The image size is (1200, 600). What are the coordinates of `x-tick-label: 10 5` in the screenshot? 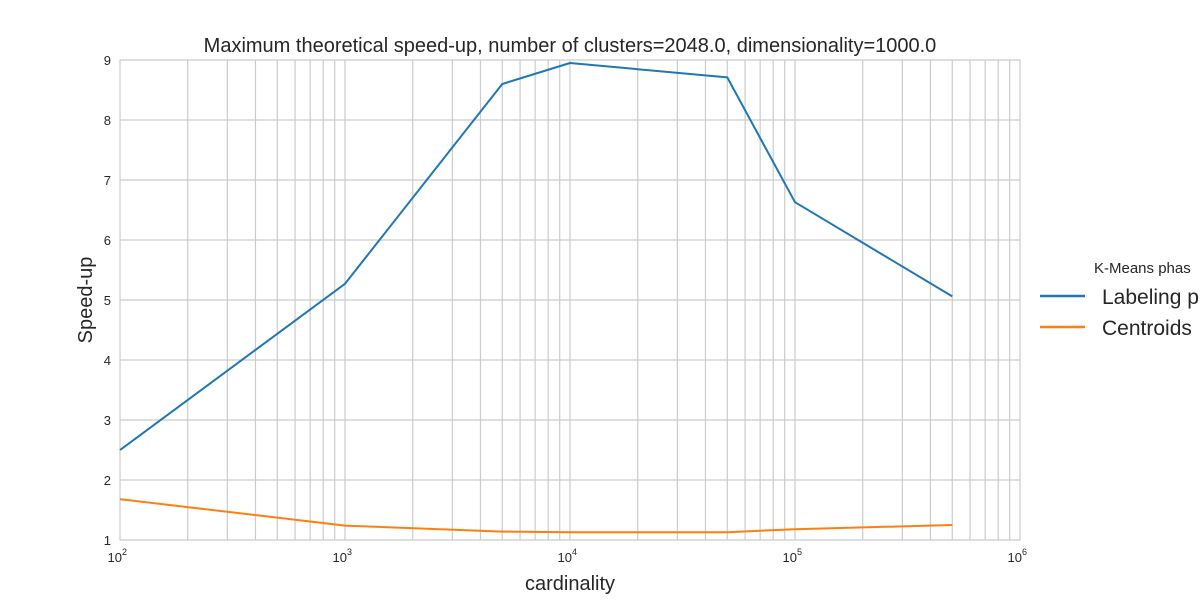 It's located at (792, 556).